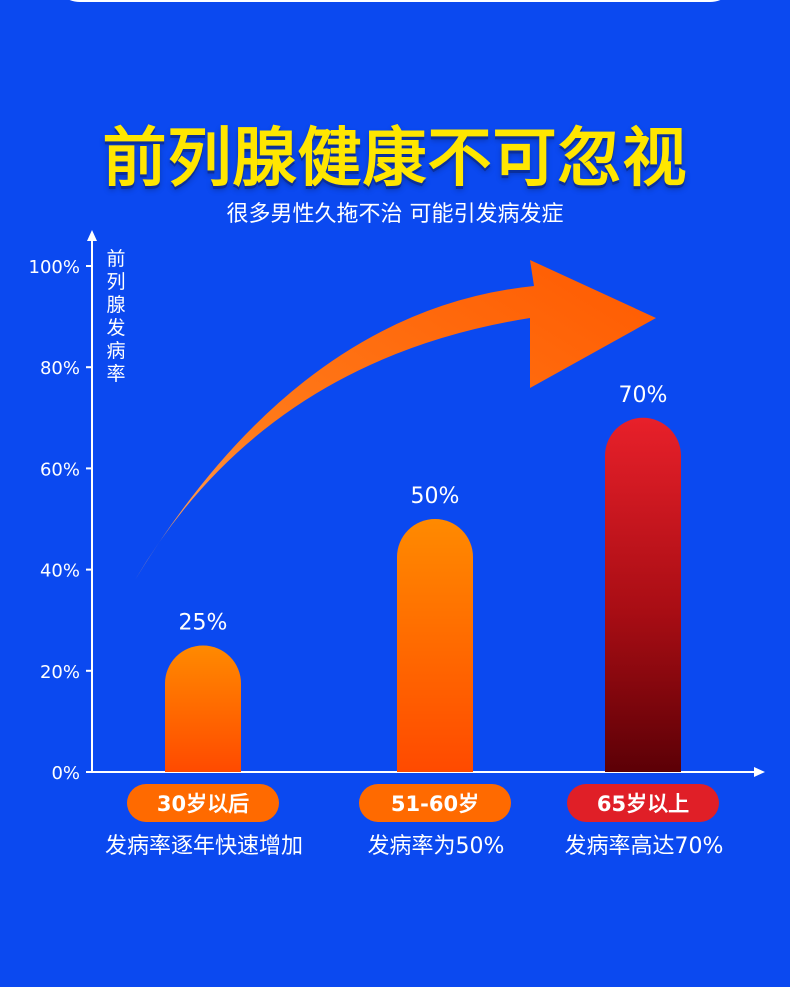  Describe the element at coordinates (395, 214) in the screenshot. I see `page-subtitle: 很多男性久拖不治 可能引发病发症` at that location.